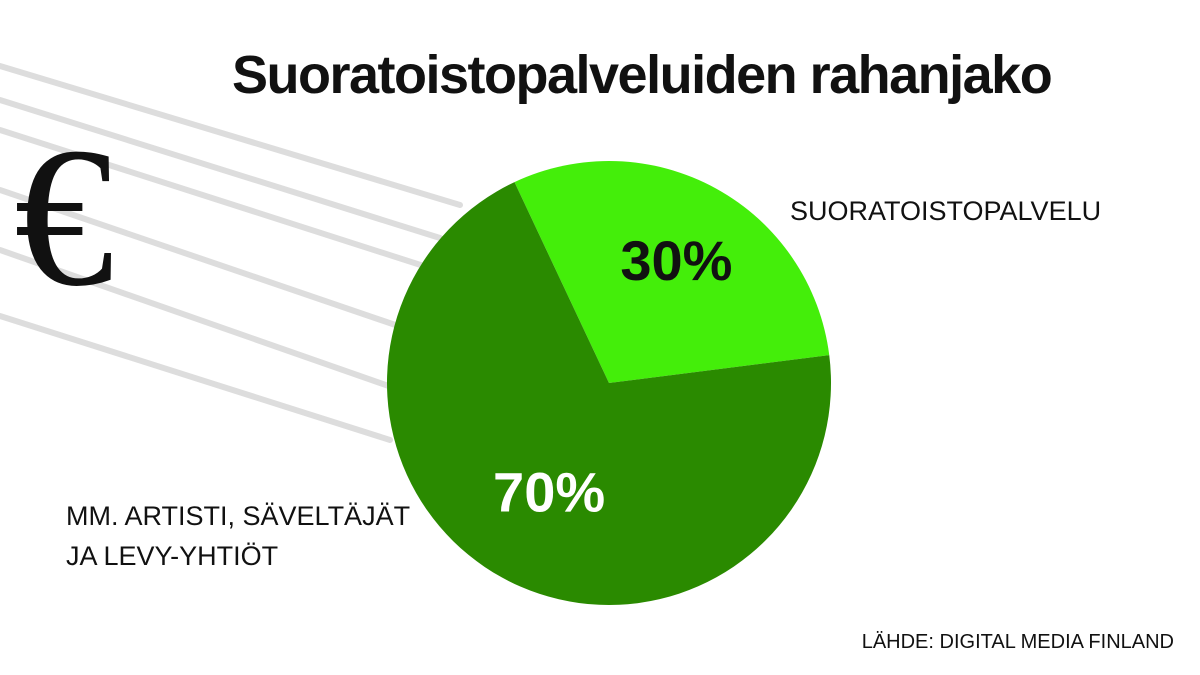 This screenshot has width=1200, height=675. I want to click on slice-value-label-1: 30%, so click(676, 260).